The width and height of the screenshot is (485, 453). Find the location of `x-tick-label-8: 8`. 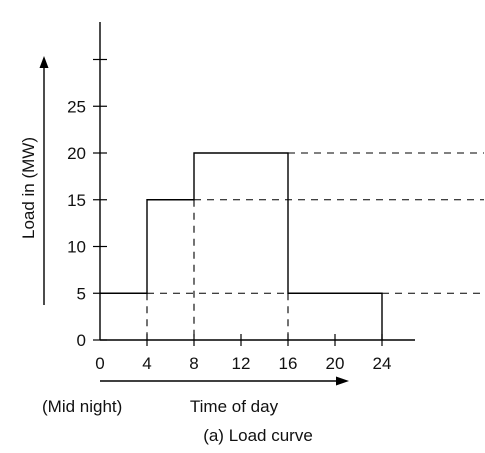

x-tick-label-8: 8 is located at coordinates (193, 363).